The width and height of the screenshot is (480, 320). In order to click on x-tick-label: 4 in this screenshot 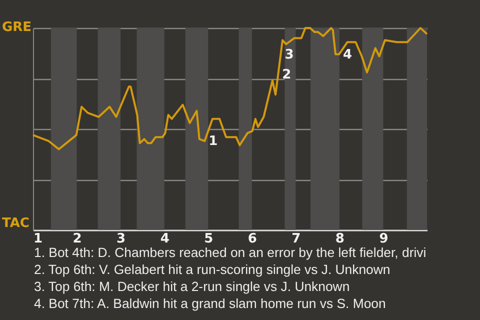, I will do `click(165, 239)`.